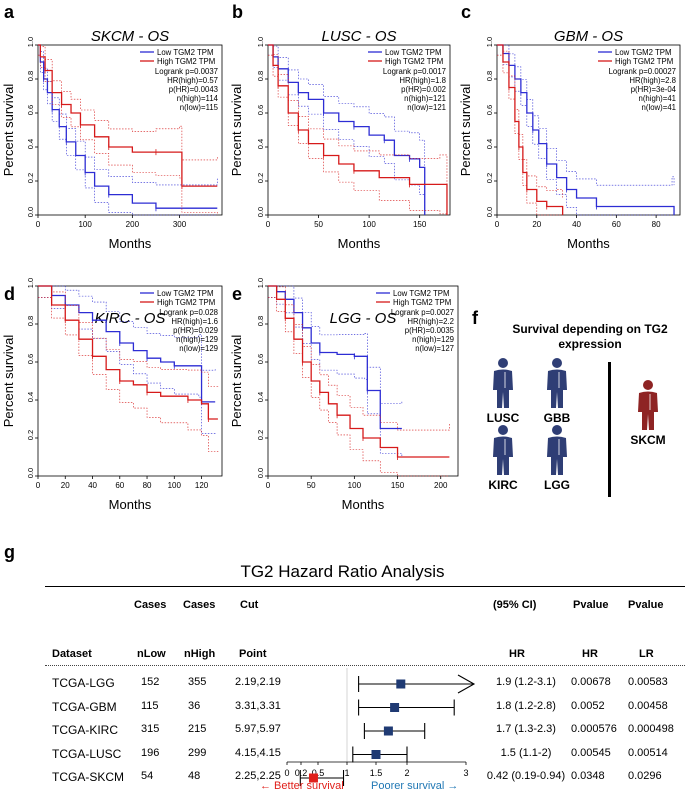 The height and width of the screenshot is (802, 685). I want to click on cell-cut-point: 4.15,4.15, so click(258, 752).